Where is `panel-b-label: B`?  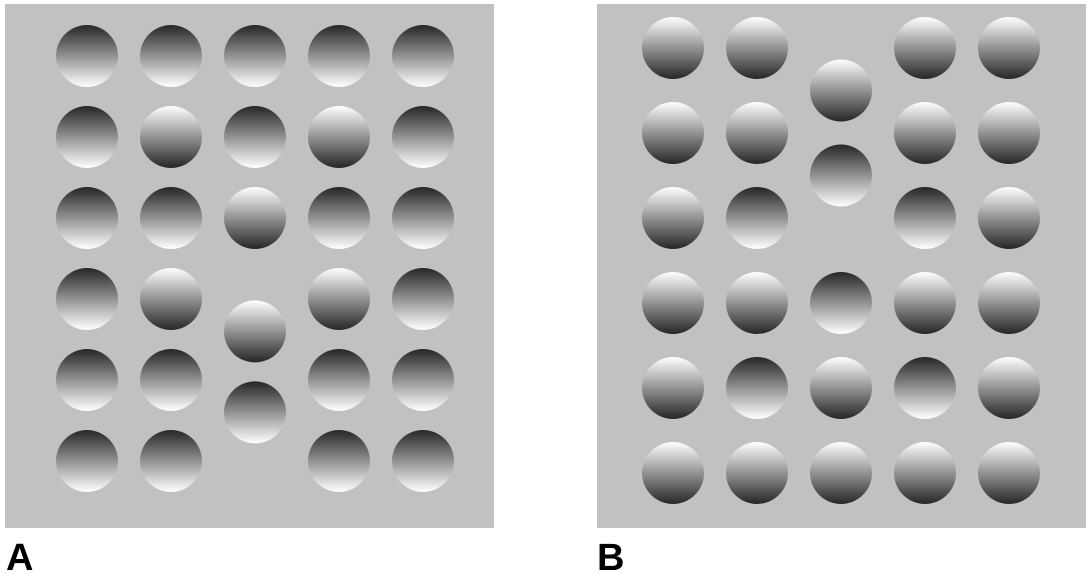
panel-b-label: B is located at coordinates (611, 558).